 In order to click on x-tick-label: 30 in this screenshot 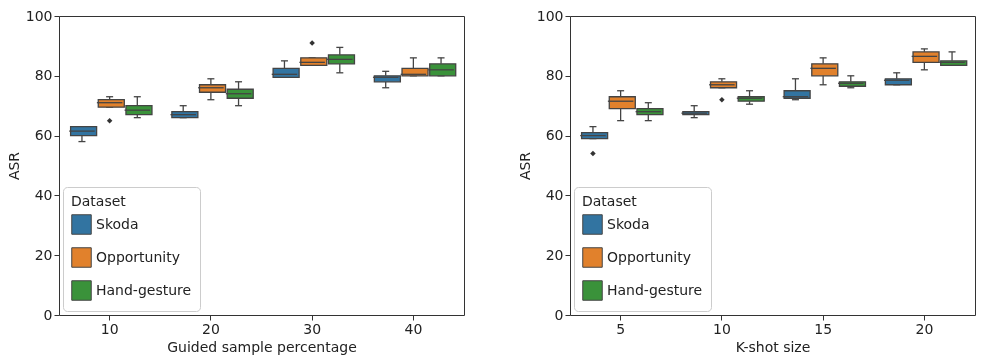, I will do `click(312, 328)`.